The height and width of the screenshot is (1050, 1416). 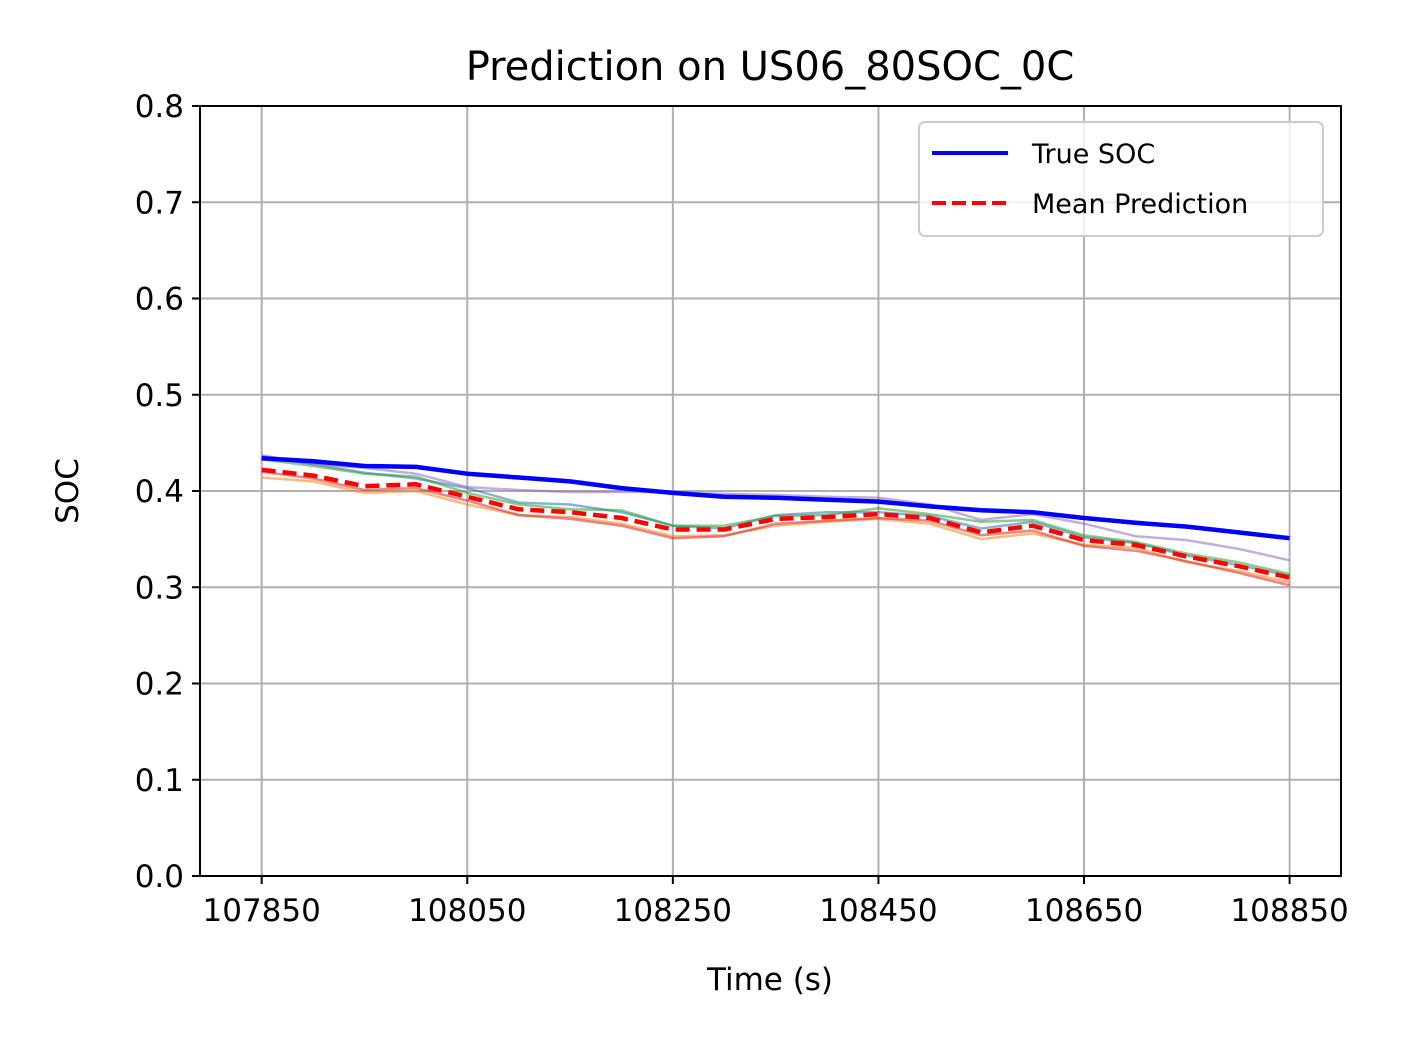 I want to click on legend-mean-prediction-label: Mean Prediction, so click(x=1140, y=204).